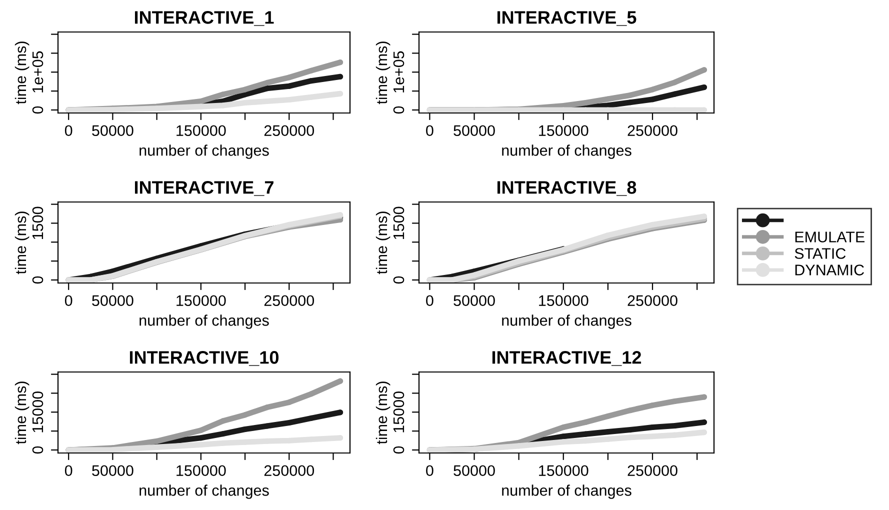 The image size is (889, 510). What do you see at coordinates (566, 18) in the screenshot?
I see `chart-title: INTERACTIVE_5` at bounding box center [566, 18].